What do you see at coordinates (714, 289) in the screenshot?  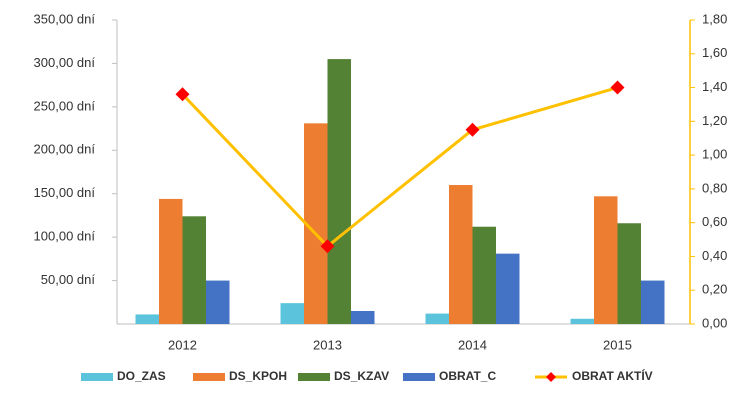 I see `y2-tick-label: 0,20` at bounding box center [714, 289].